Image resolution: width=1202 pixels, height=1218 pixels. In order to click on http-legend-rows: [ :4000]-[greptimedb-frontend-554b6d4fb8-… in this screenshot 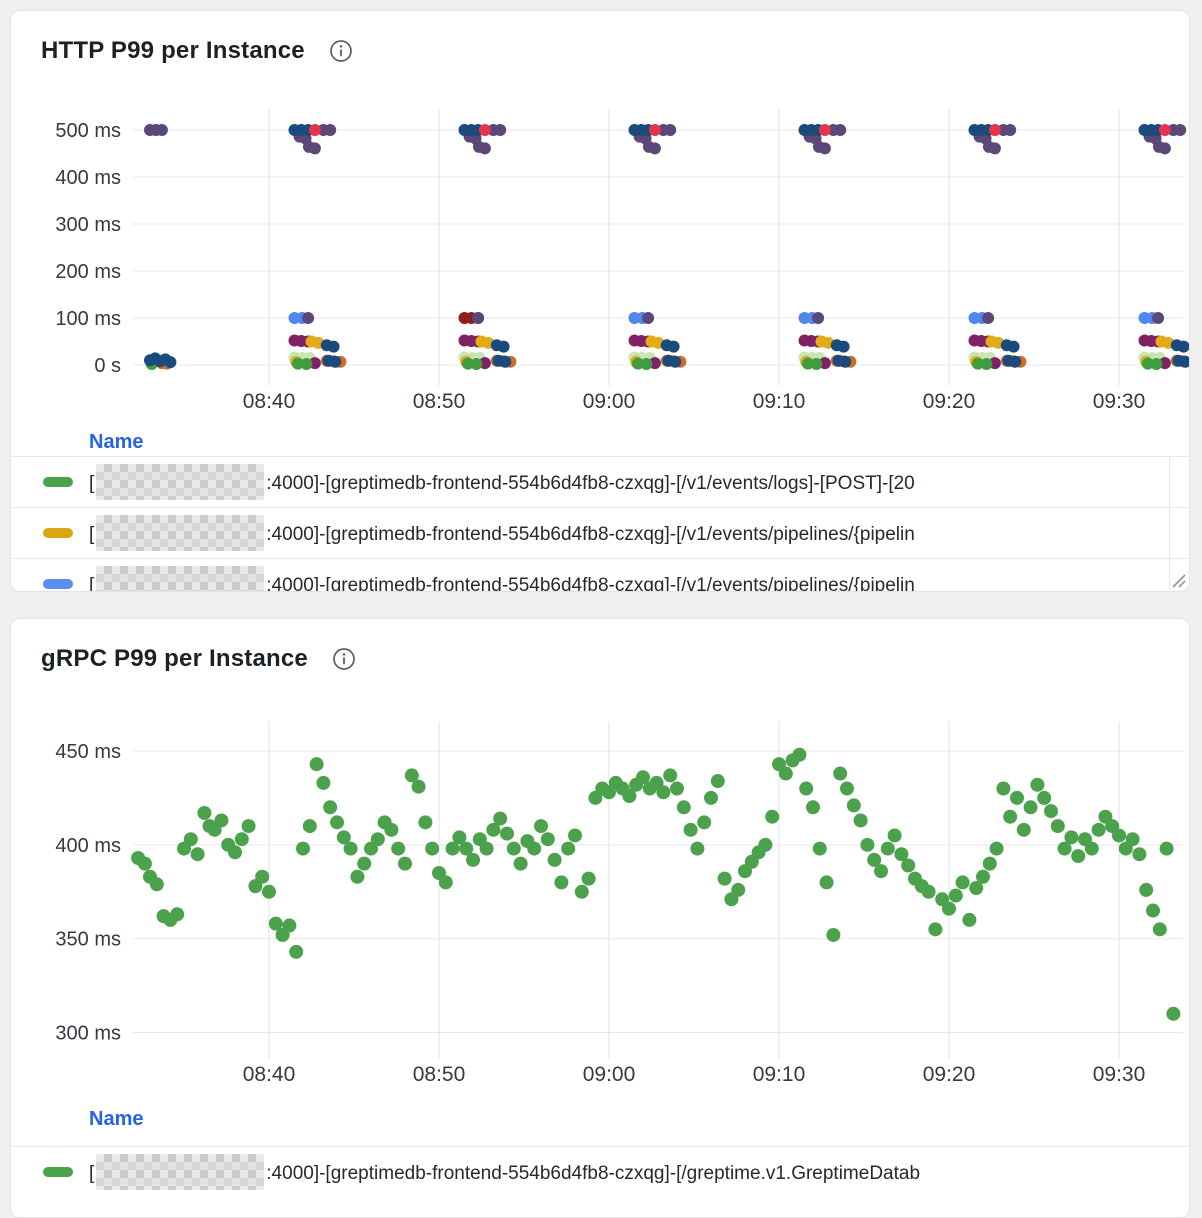, I will do `click(600, 523)`.